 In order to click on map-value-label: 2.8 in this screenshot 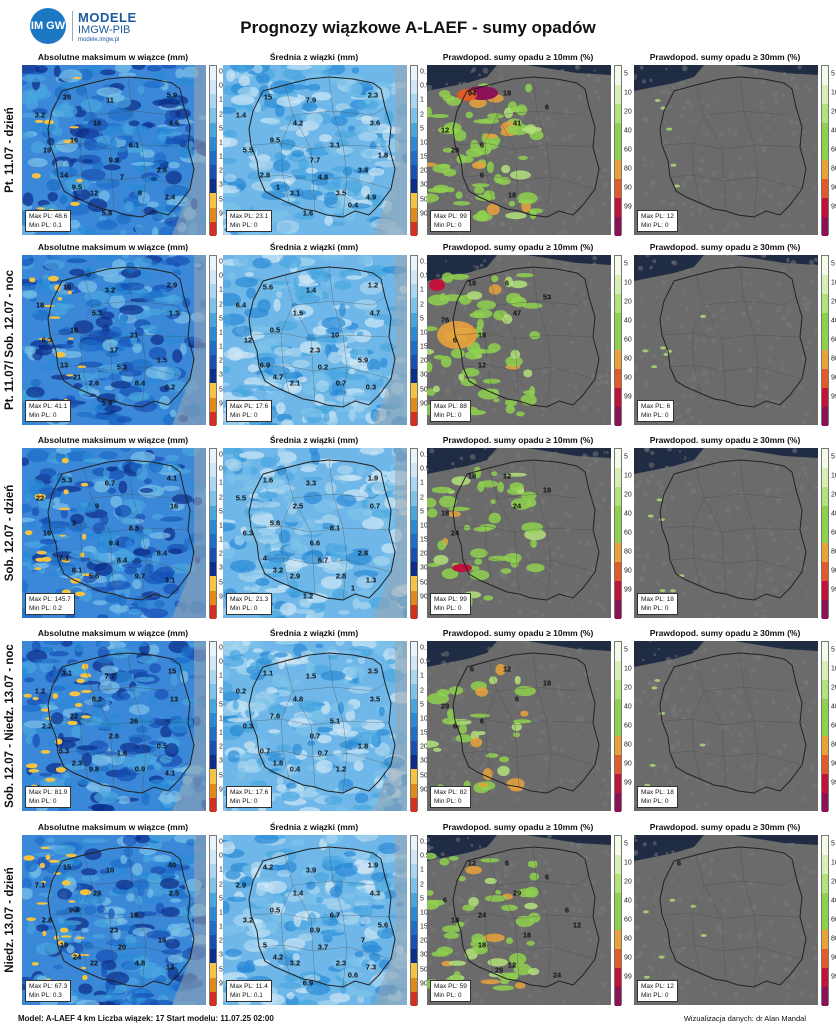, I will do `click(47, 920)`.